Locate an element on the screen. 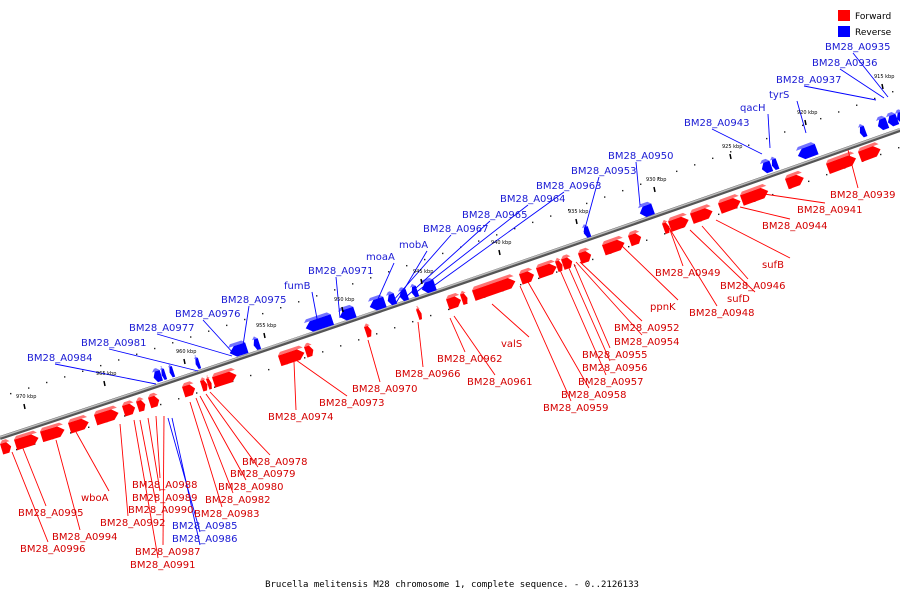 This screenshot has width=900, height=600. reverse-gene-label: BM28_A0976 is located at coordinates (208, 314).